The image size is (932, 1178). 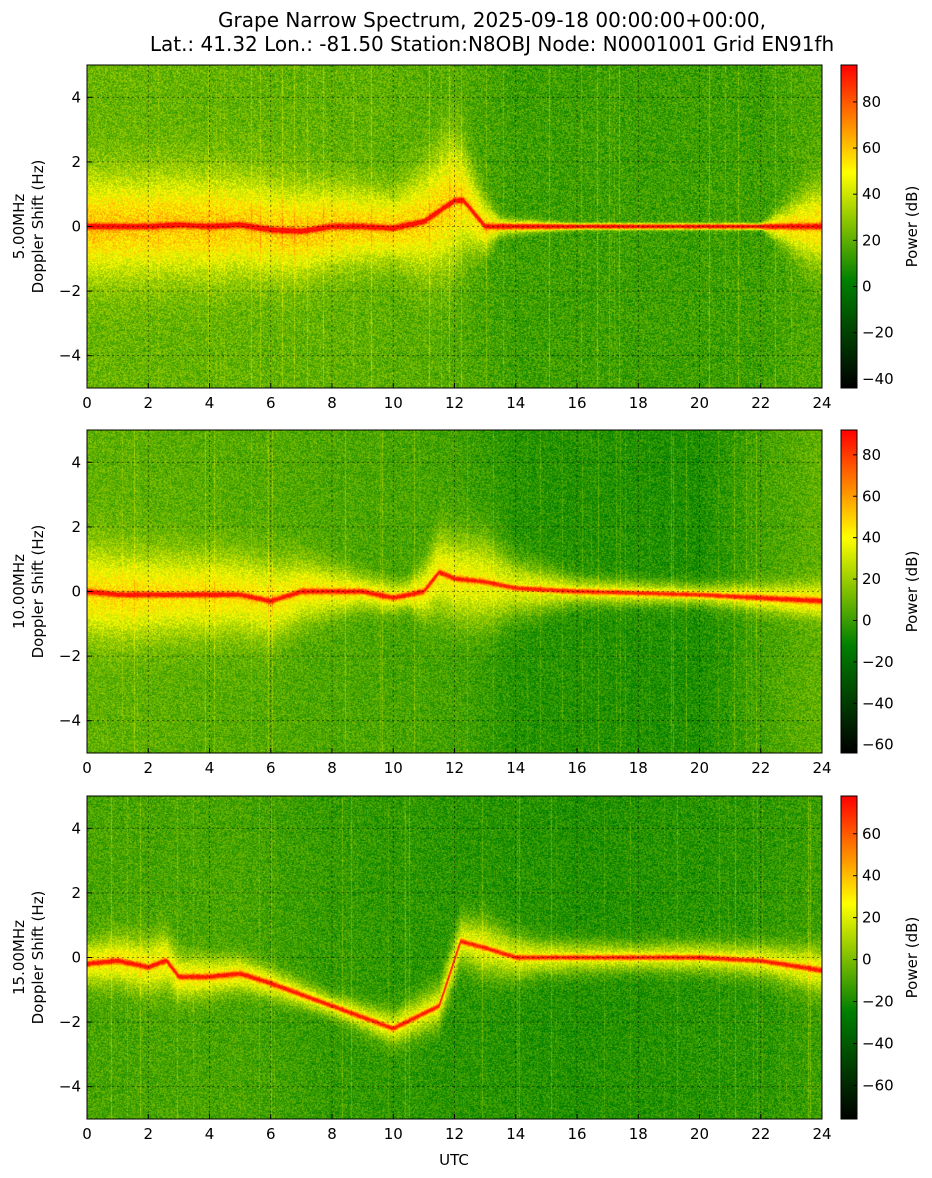 I want to click on x-axis-label: UTC, so click(x=454, y=1160).